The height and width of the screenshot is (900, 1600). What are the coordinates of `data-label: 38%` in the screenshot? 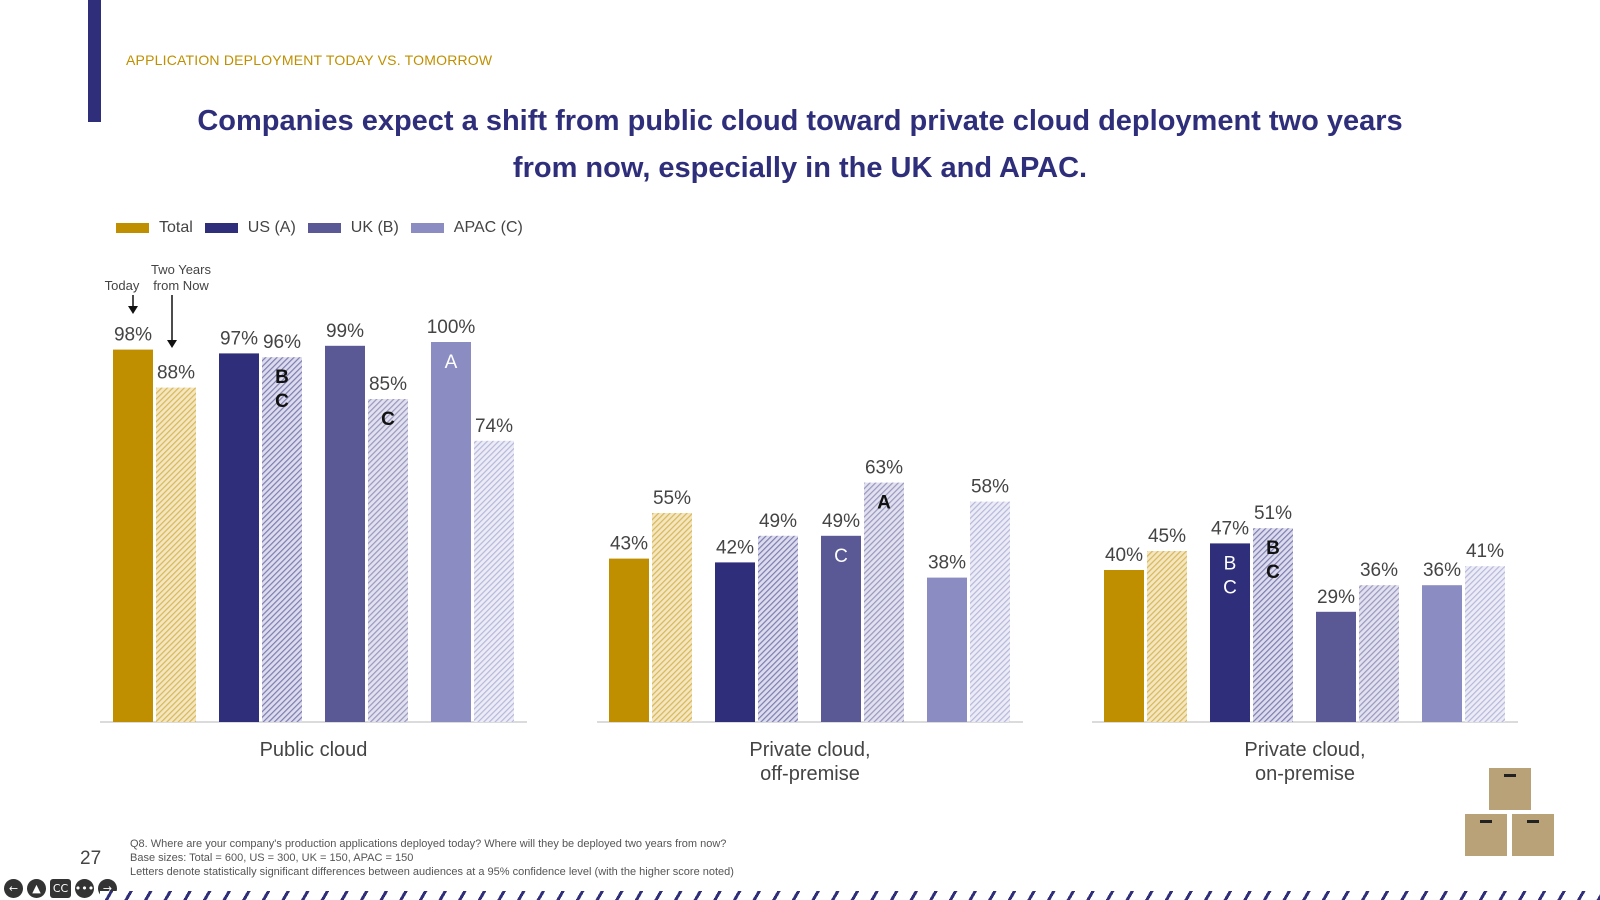 It's located at (947, 563).